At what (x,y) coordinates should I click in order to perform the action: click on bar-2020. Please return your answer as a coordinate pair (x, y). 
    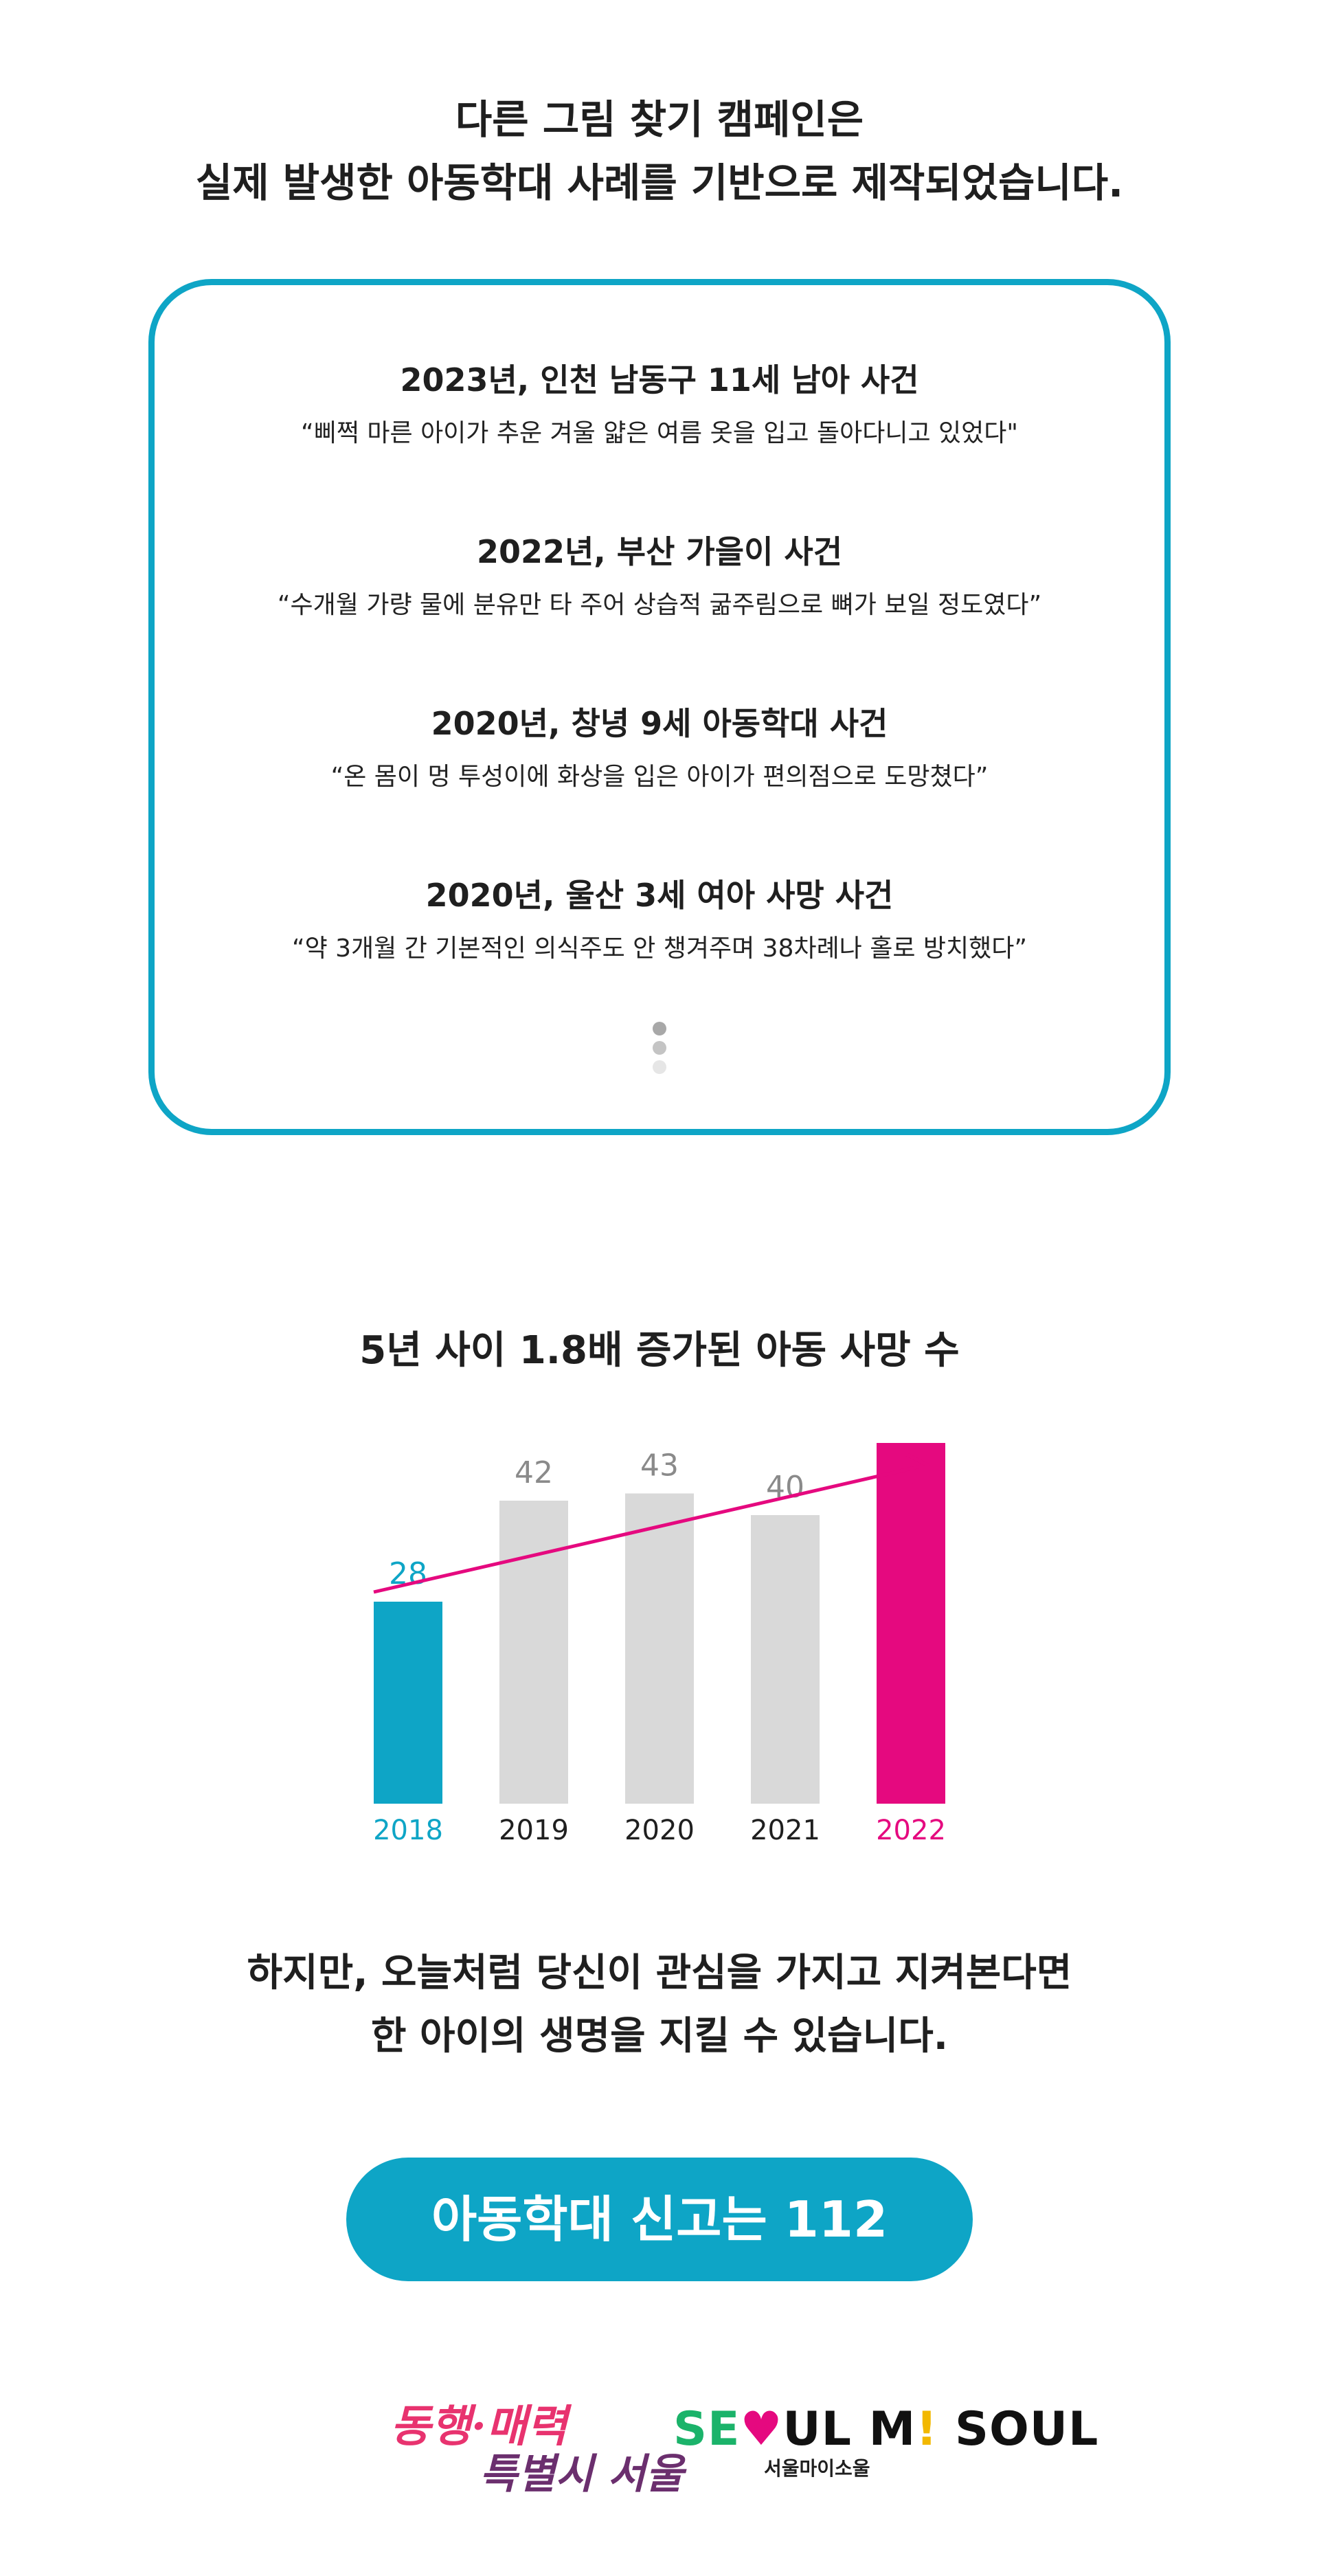
    Looking at the image, I should click on (659, 1648).